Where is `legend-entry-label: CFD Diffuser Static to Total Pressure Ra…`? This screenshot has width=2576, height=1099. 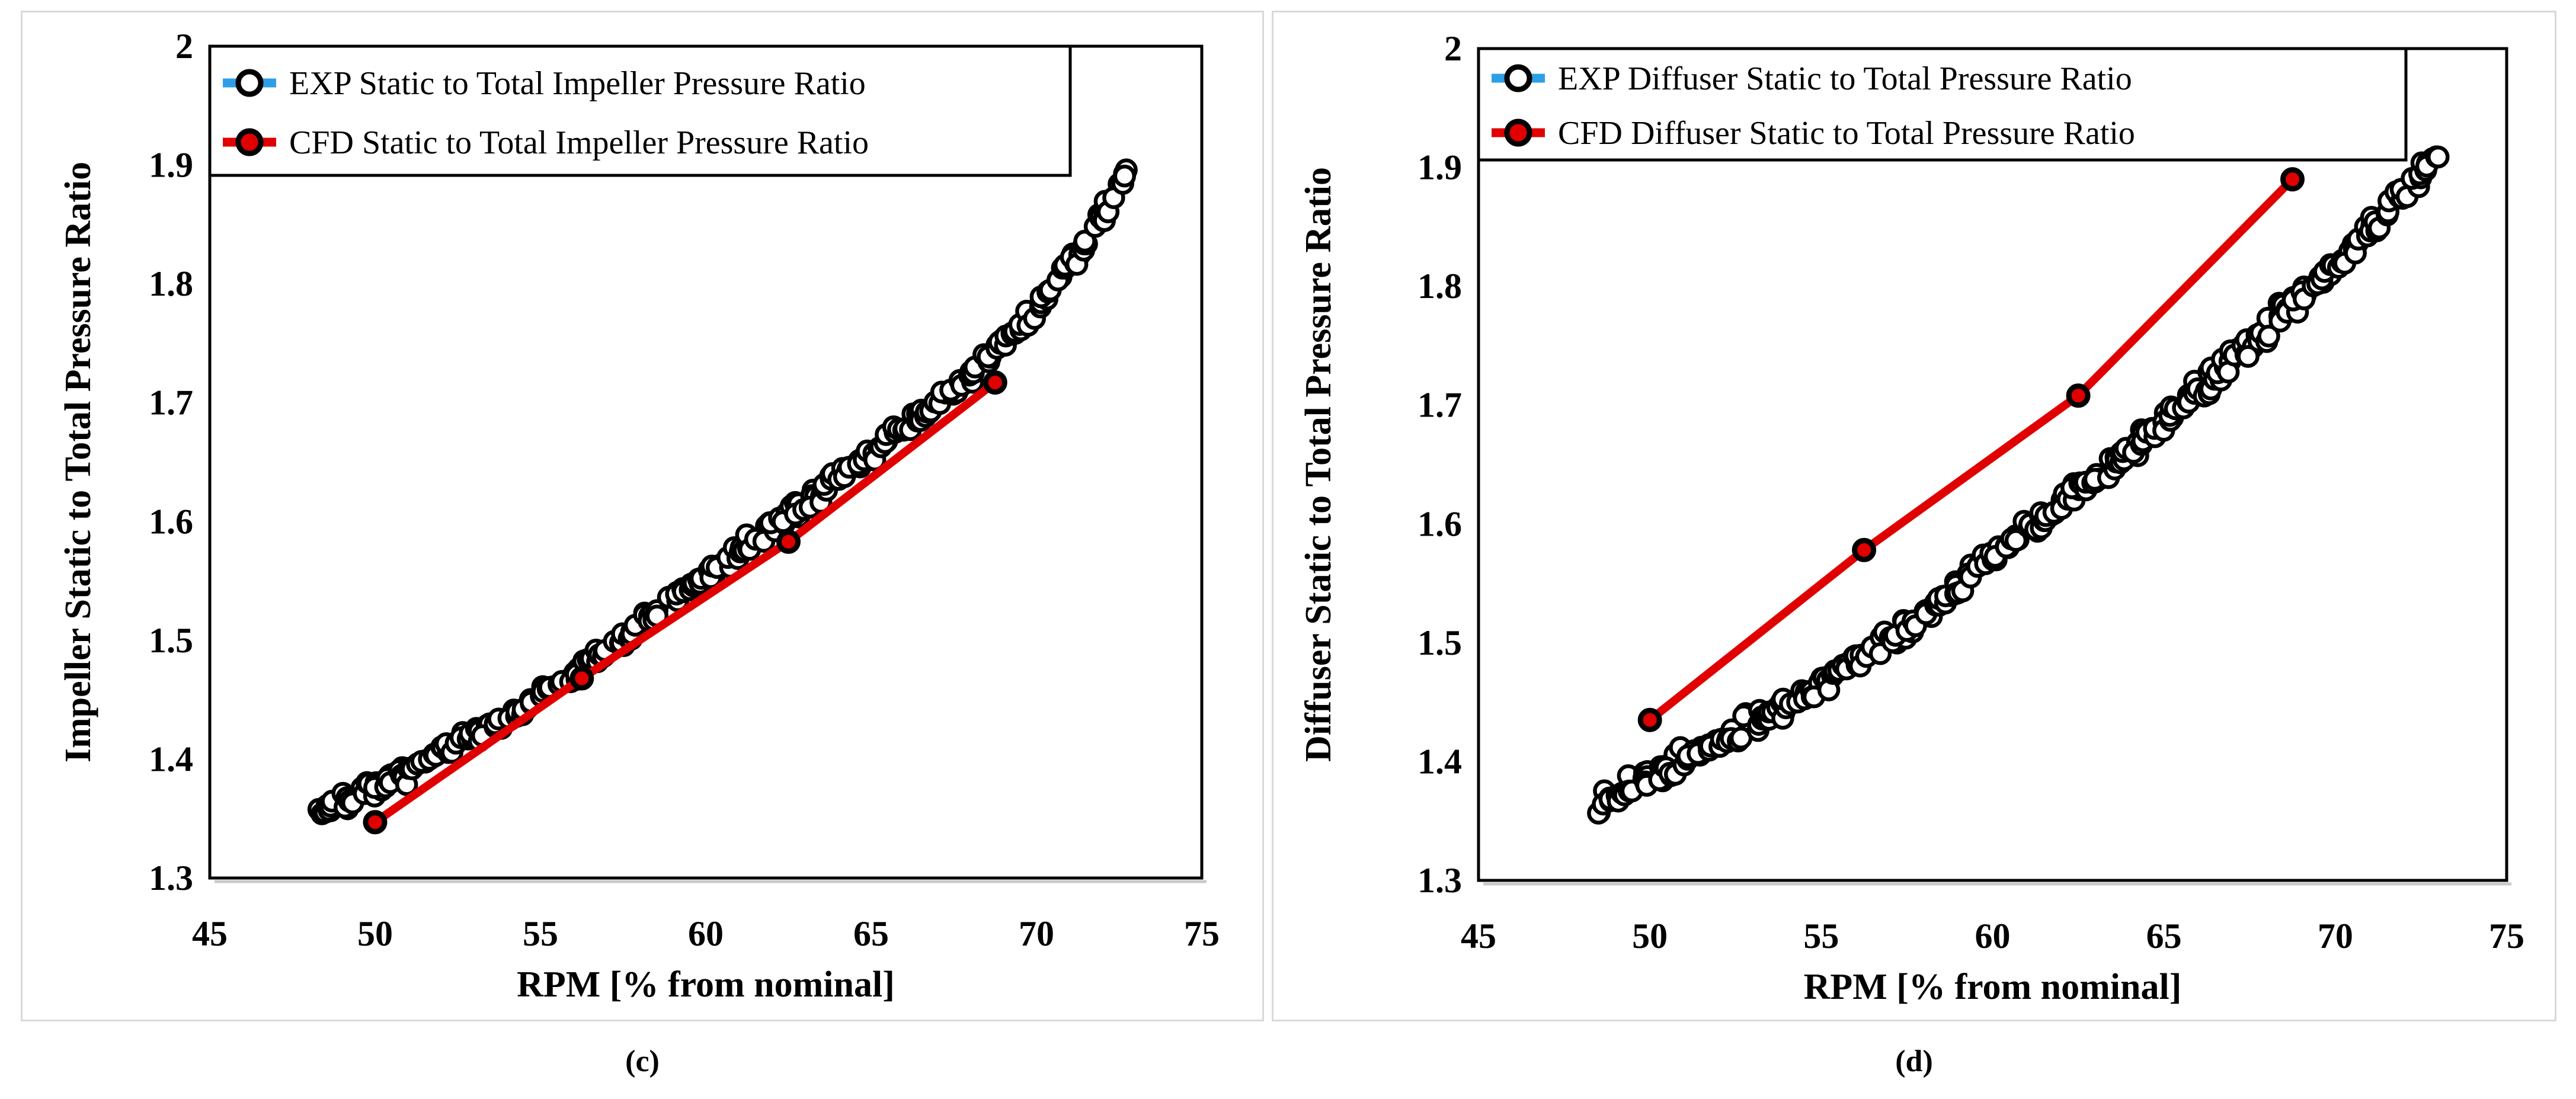 legend-entry-label: CFD Diffuser Static to Total Pressure Ra… is located at coordinates (1846, 133).